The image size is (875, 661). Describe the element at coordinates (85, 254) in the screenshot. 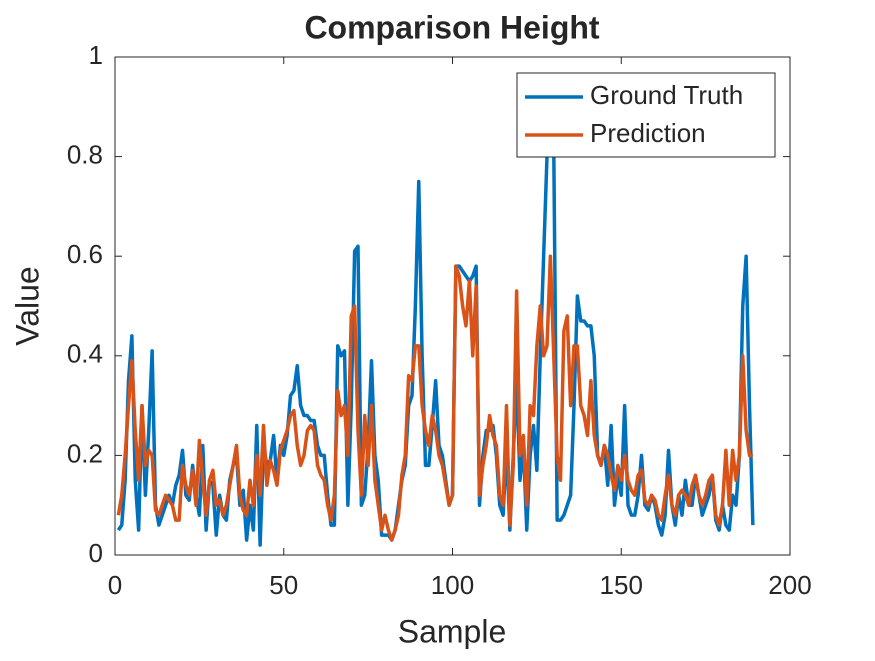

I see `y-tick-label: 0.6` at that location.